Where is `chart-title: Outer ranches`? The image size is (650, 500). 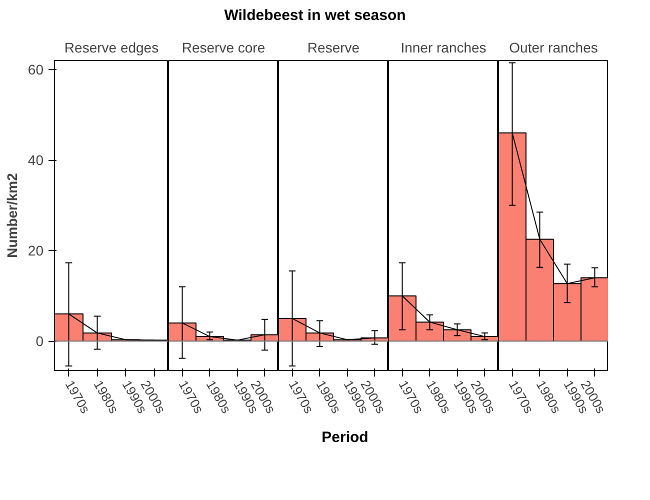
chart-title: Outer ranches is located at coordinates (553, 48).